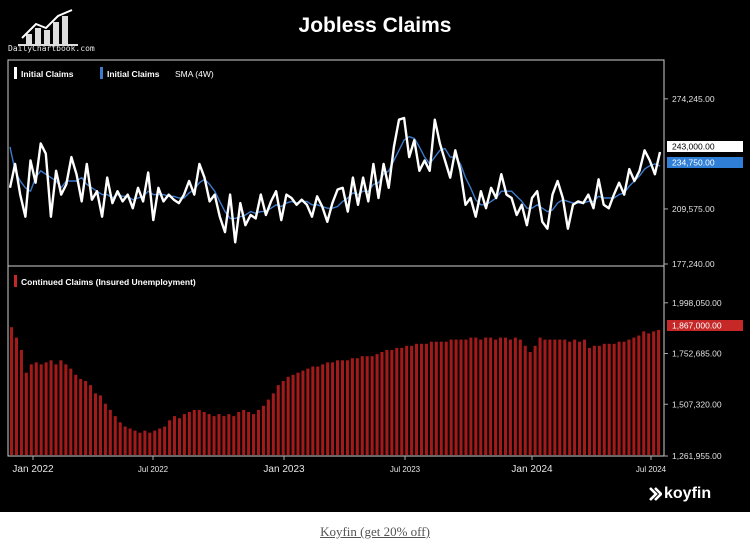  Describe the element at coordinates (194, 74) in the screenshot. I see `legend-label-sma-period: SMA (4W)` at that location.